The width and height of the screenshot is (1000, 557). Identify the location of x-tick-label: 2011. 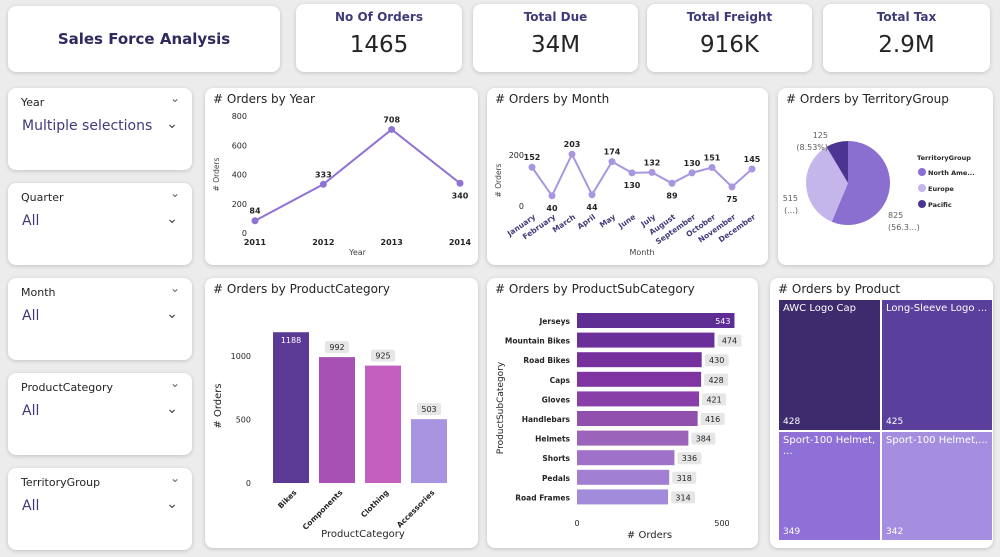
(255, 242).